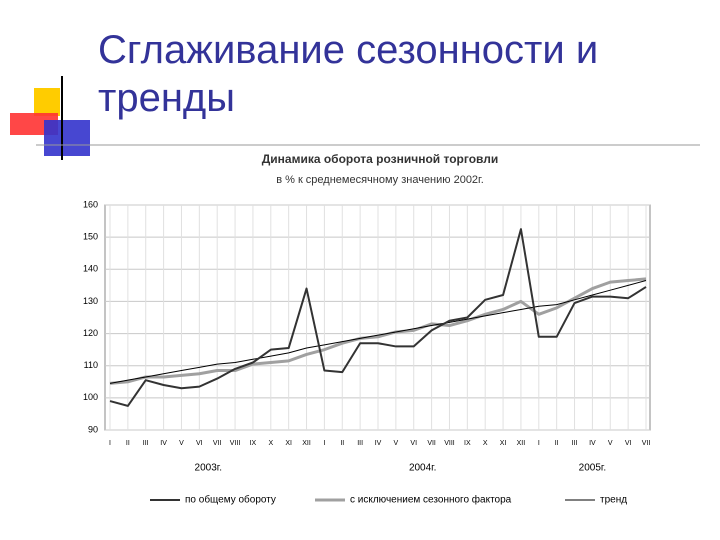  Describe the element at coordinates (208, 468) in the screenshot. I see `x-group-label: 2003г.` at that location.